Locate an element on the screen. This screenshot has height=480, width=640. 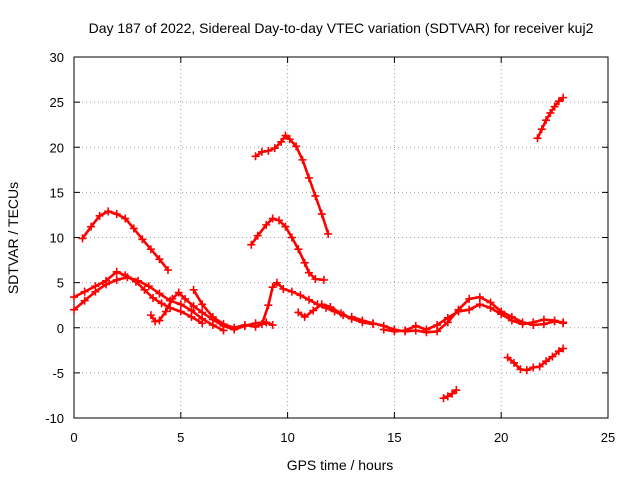
y-tick-label: 15 is located at coordinates (57, 192).